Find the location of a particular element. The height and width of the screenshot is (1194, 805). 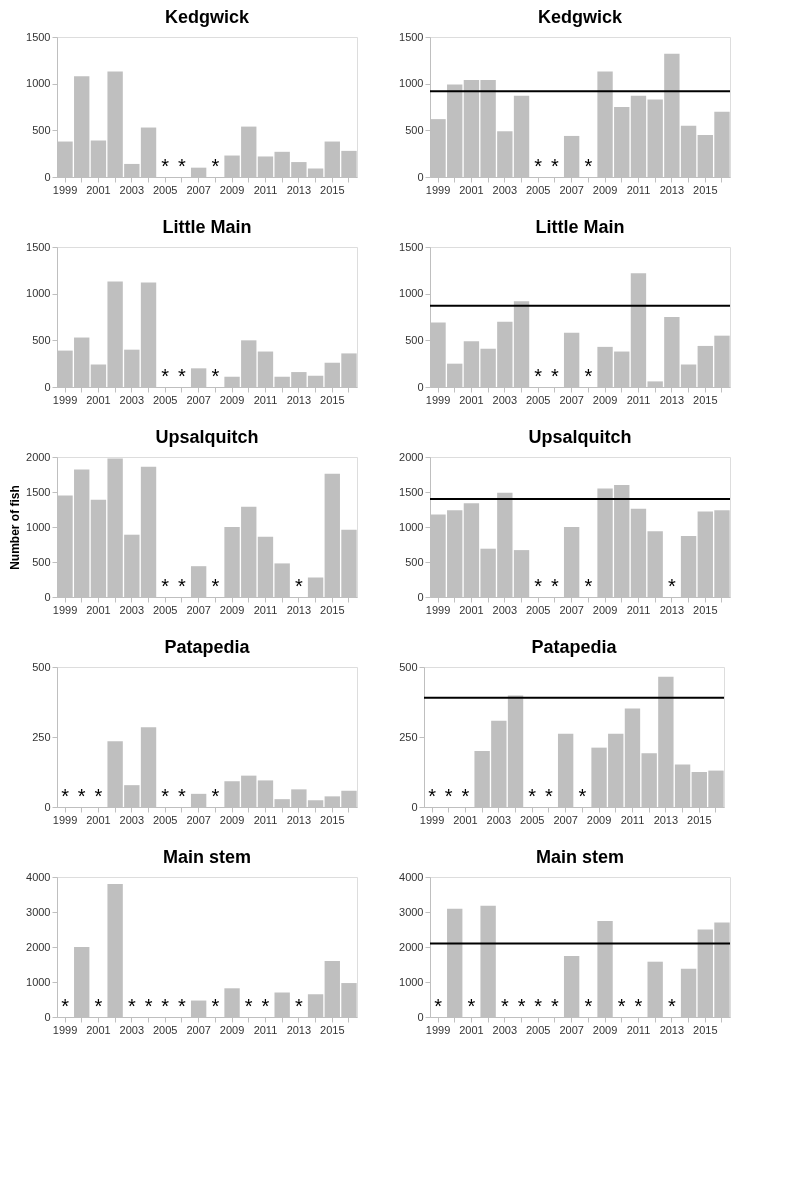

y-tick-label: 3000 is located at coordinates (38, 911).